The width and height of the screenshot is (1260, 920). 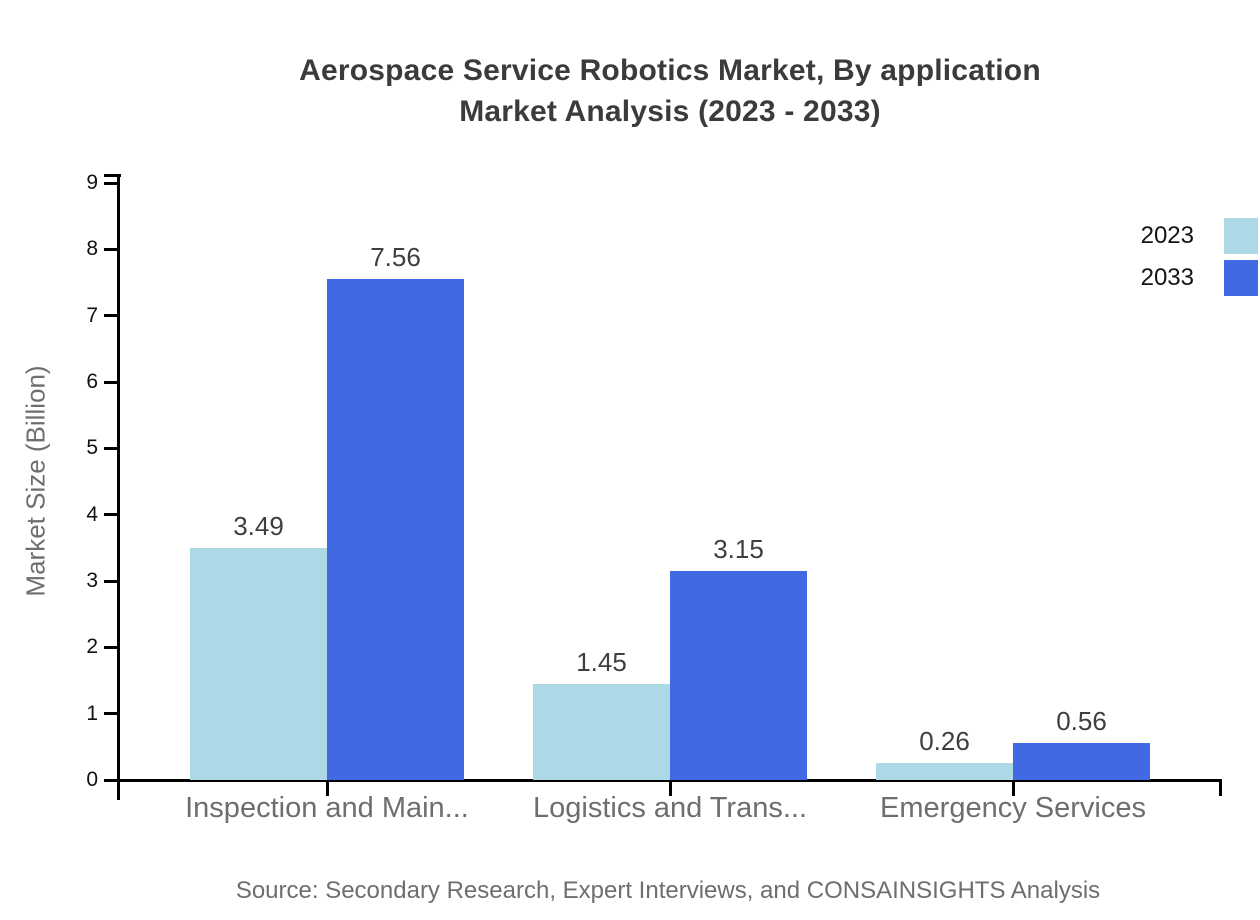 I want to click on legend-item: 2033, so click(x=1199, y=278).